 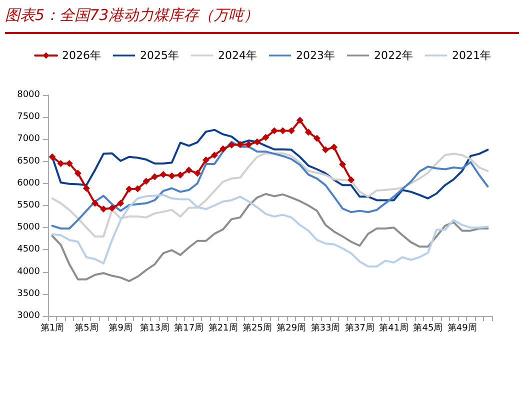 What do you see at coordinates (223, 328) in the screenshot?
I see `x-tick-label: 第21周` at bounding box center [223, 328].